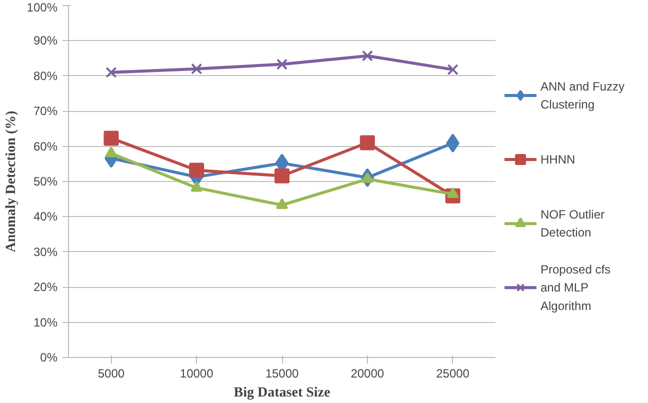 Image resolution: width=648 pixels, height=403 pixels. What do you see at coordinates (453, 373) in the screenshot?
I see `x-tick-label: 25000` at bounding box center [453, 373].